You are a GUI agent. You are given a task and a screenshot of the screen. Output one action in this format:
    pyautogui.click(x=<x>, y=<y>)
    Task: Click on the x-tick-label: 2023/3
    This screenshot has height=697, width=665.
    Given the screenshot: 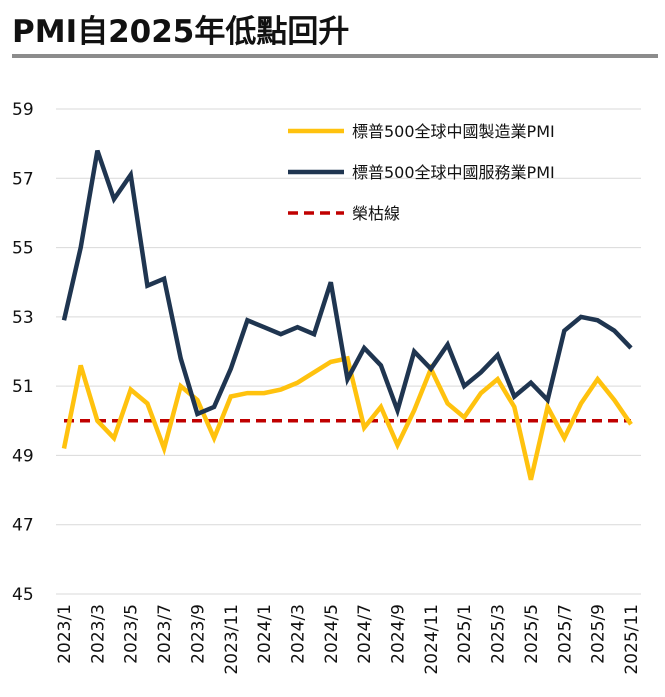 What is the action you would take?
    pyautogui.click(x=98, y=634)
    